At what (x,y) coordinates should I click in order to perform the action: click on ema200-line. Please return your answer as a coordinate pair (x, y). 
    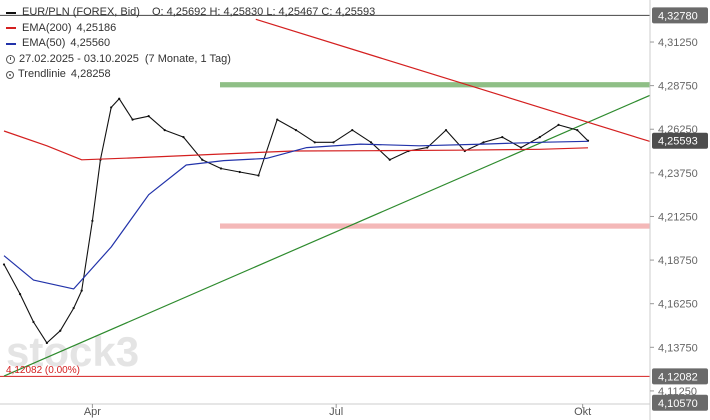
    Looking at the image, I should click on (296, 145).